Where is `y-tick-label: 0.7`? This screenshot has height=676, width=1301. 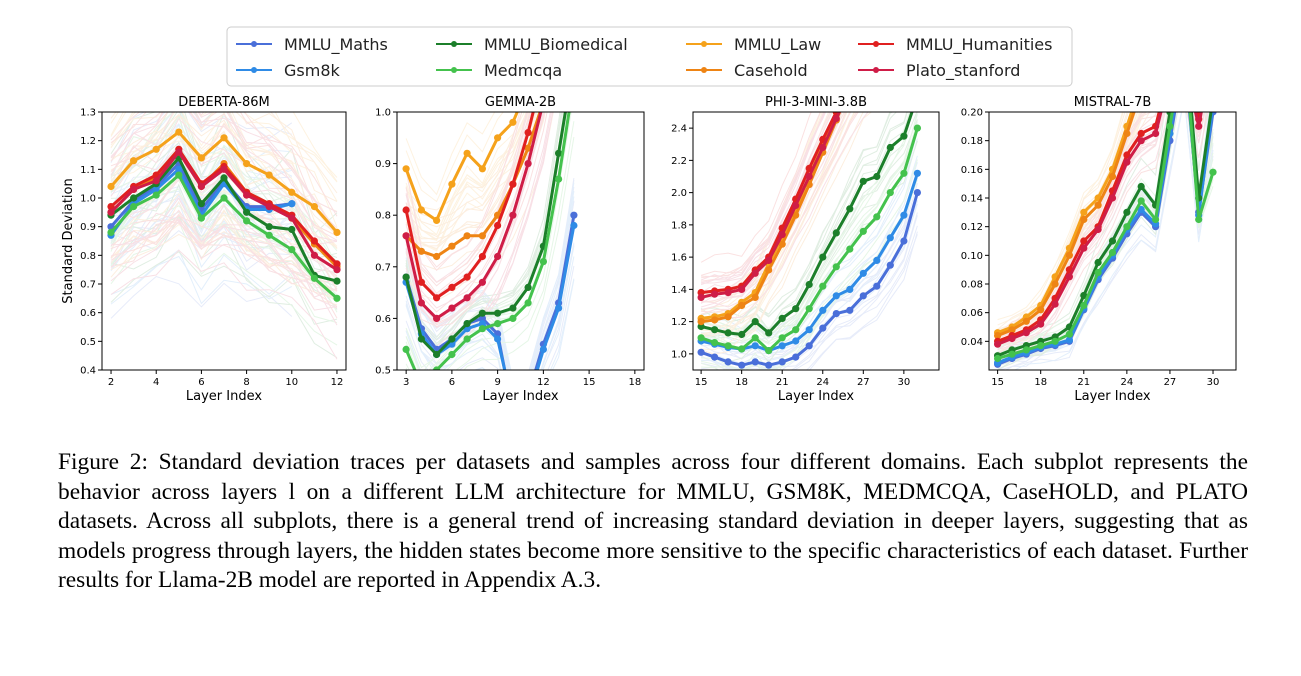 y-tick-label: 0.7 is located at coordinates (383, 267).